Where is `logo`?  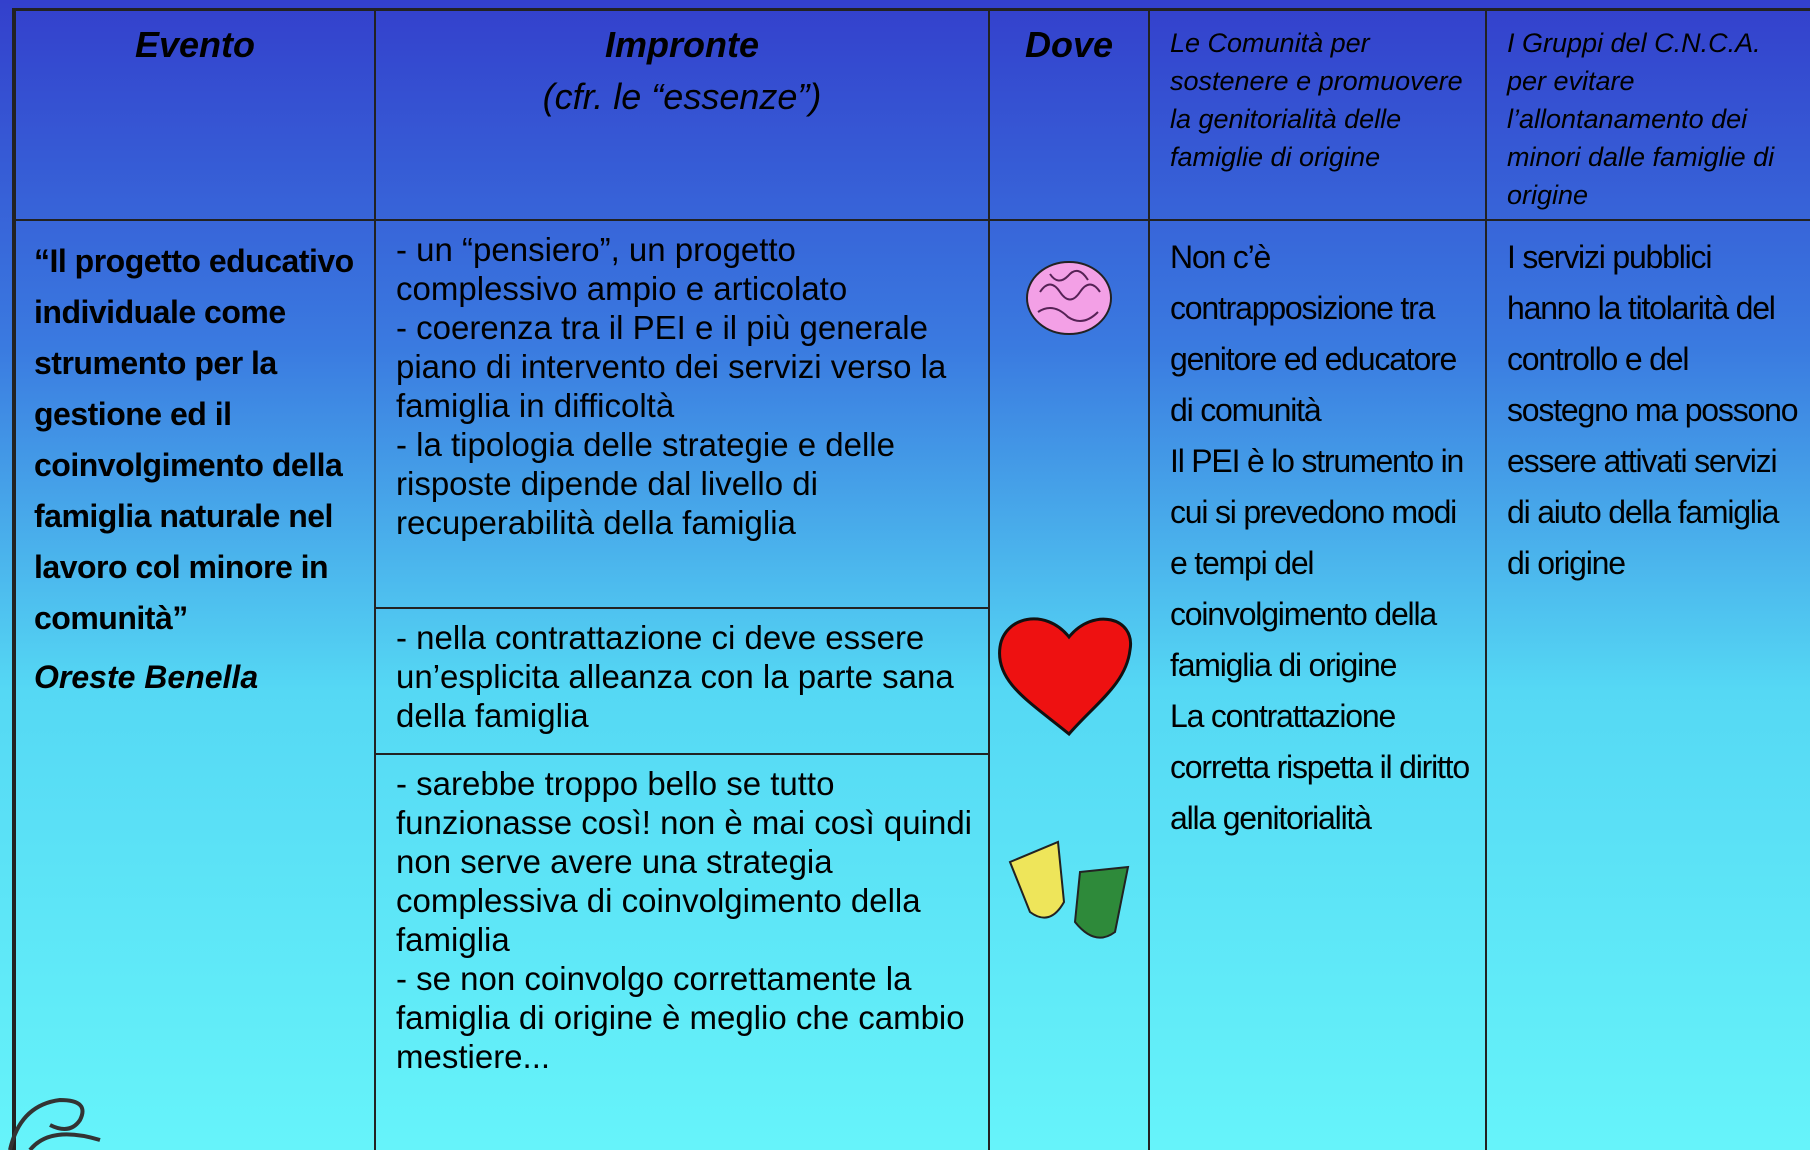
logo is located at coordinates (54, 1123).